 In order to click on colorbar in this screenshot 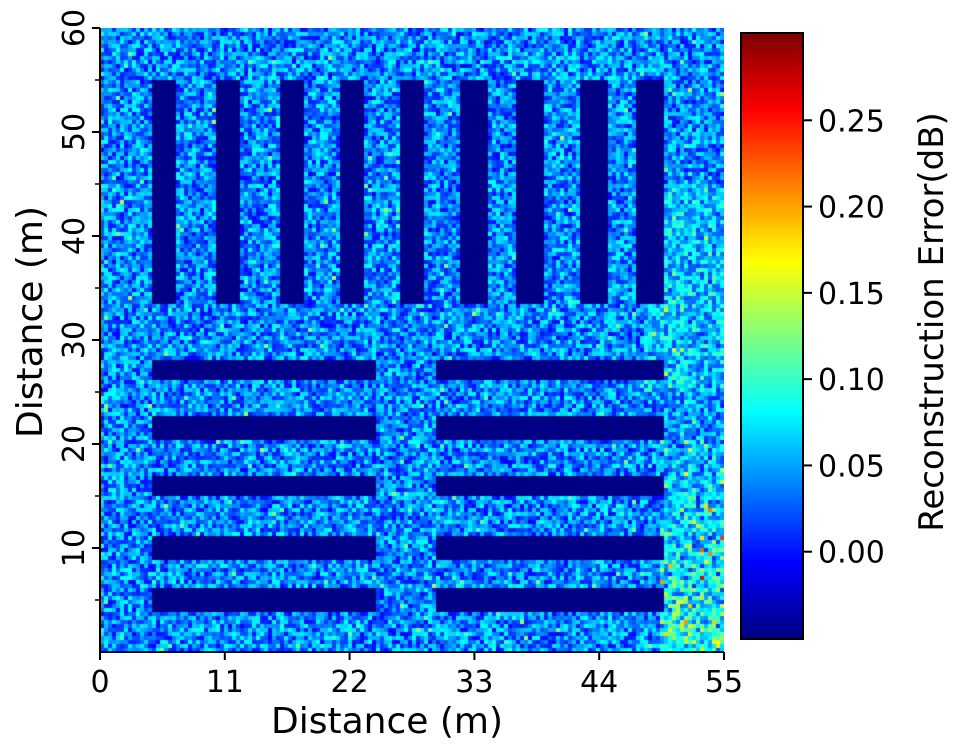, I will do `click(772, 336)`.